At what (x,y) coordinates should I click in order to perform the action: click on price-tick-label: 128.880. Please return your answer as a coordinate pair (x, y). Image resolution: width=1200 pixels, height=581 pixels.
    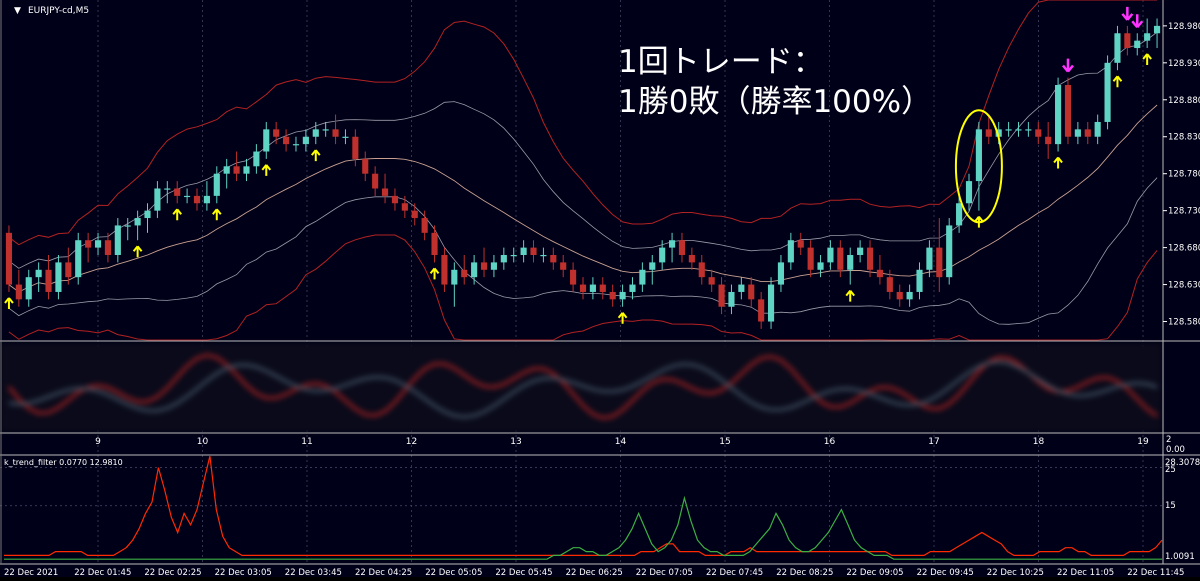
    Looking at the image, I should click on (1184, 101).